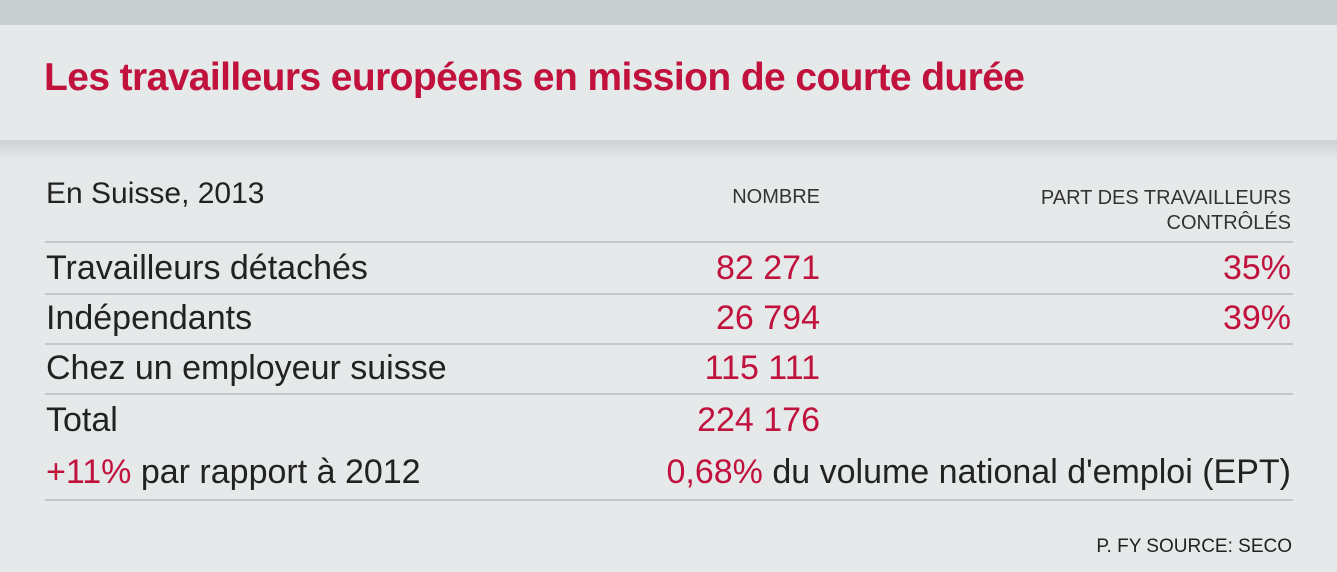 Image resolution: width=1337 pixels, height=572 pixels. Describe the element at coordinates (207, 268) in the screenshot. I see `row-label: Travailleurs détachés` at that location.